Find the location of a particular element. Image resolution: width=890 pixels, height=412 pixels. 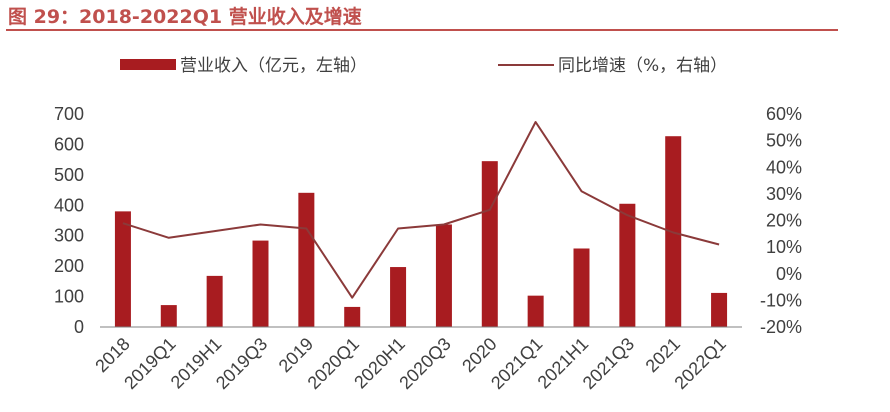

x-tick-label: 2020Q3 is located at coordinates (424, 363).